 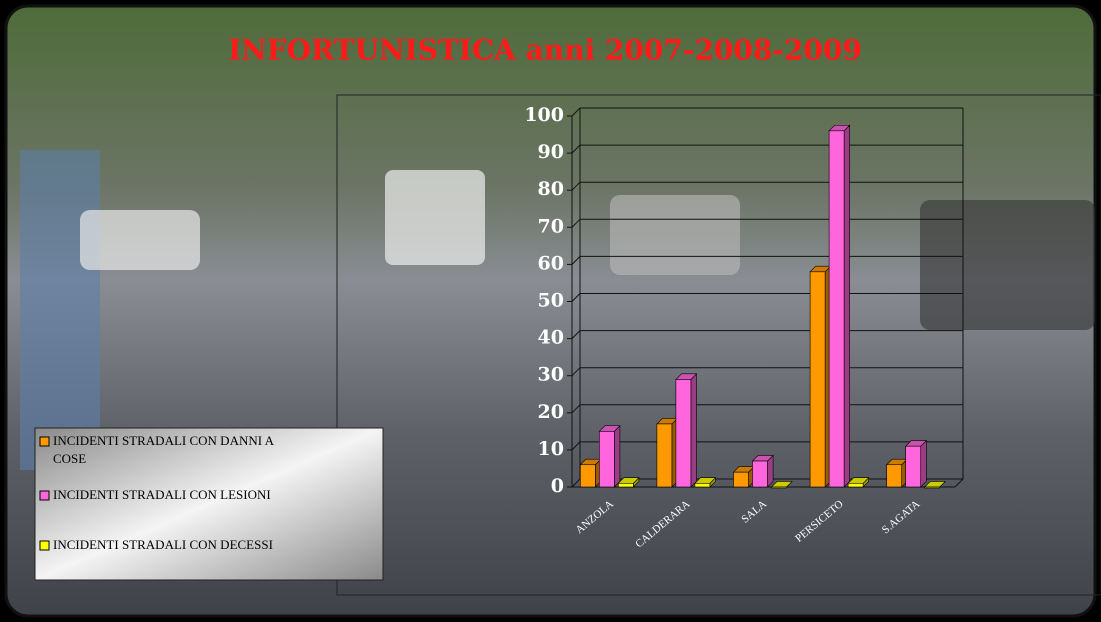 I want to click on y-tick-label: 10, so click(x=551, y=449).